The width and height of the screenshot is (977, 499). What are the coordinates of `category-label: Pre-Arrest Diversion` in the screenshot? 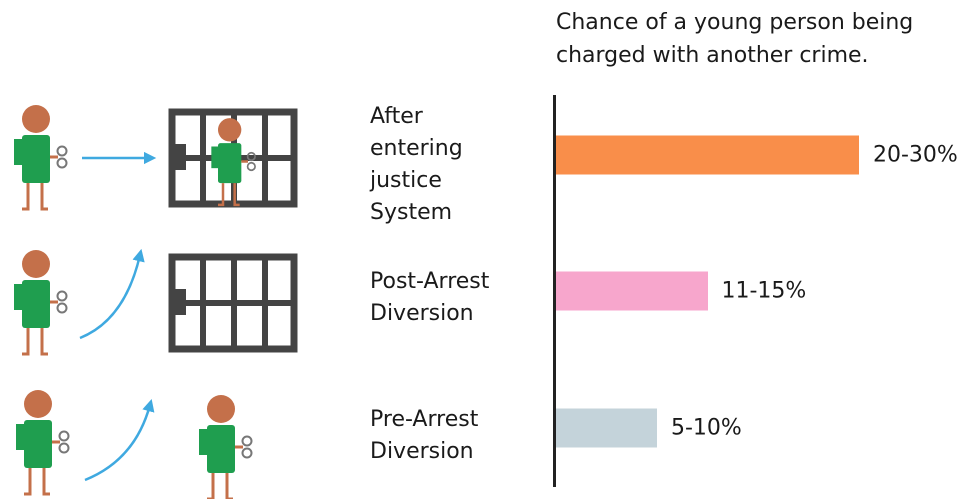 It's located at (424, 435).